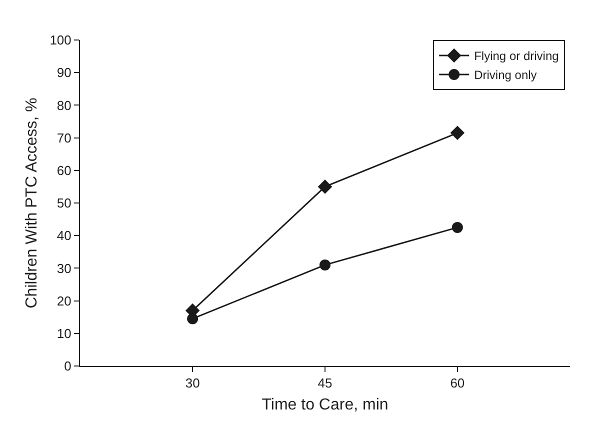 The image size is (600, 436). Describe the element at coordinates (457, 383) in the screenshot. I see `x-tick-label: 60` at that location.